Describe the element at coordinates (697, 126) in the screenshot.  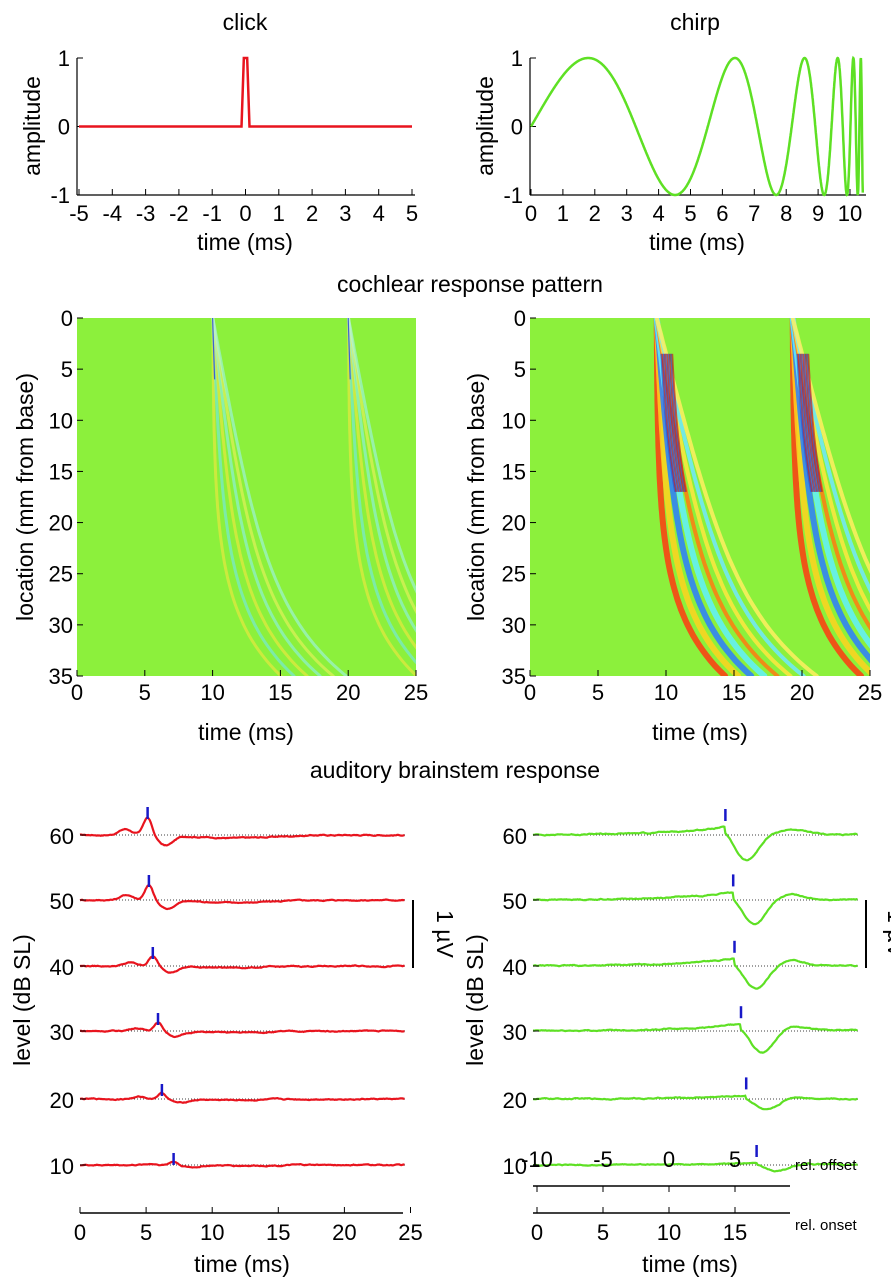
I see `chirp-series-line` at that location.